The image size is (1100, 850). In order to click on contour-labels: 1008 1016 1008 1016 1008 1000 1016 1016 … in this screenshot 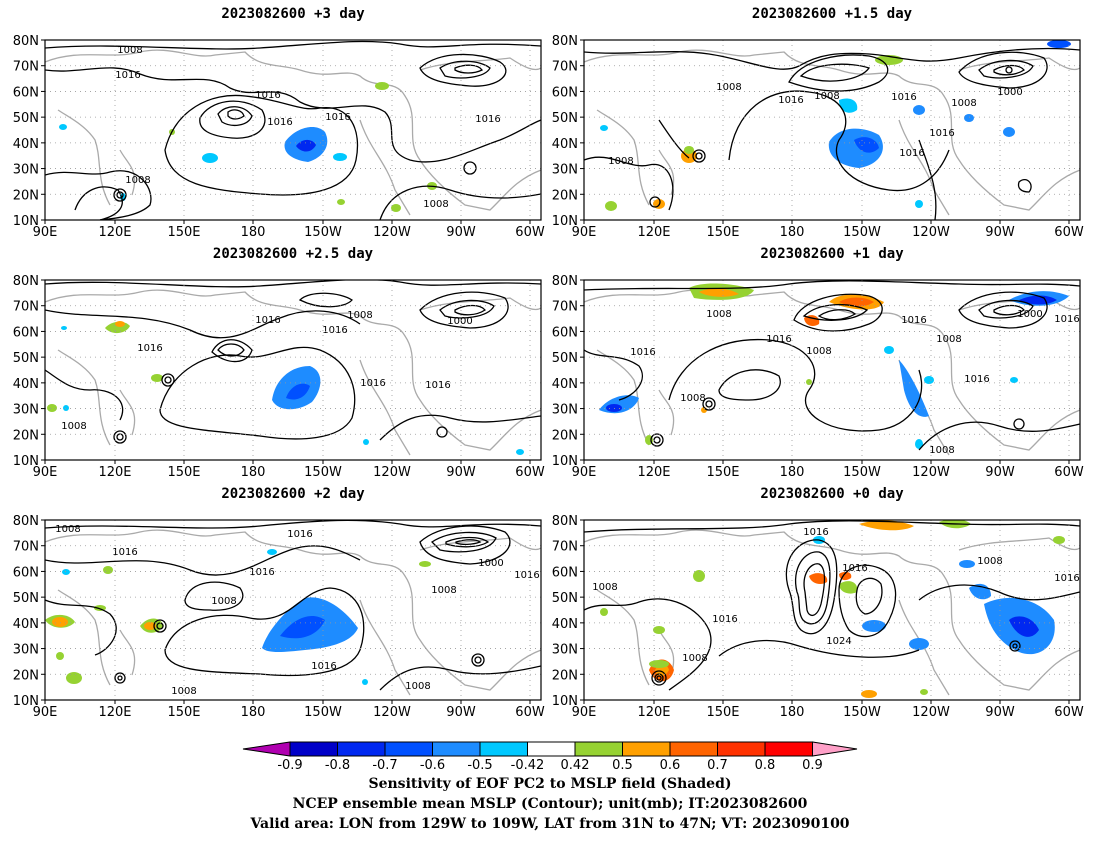, I will do `click(815, 124)`.